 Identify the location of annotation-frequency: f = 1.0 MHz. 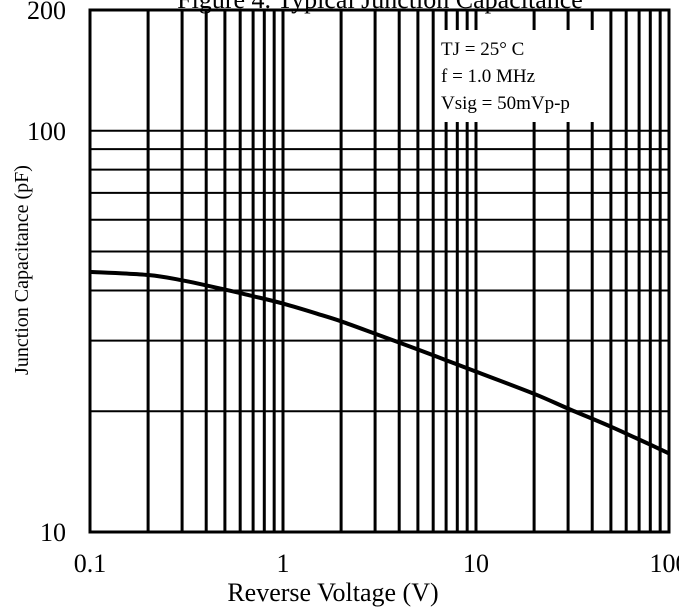
(488, 76).